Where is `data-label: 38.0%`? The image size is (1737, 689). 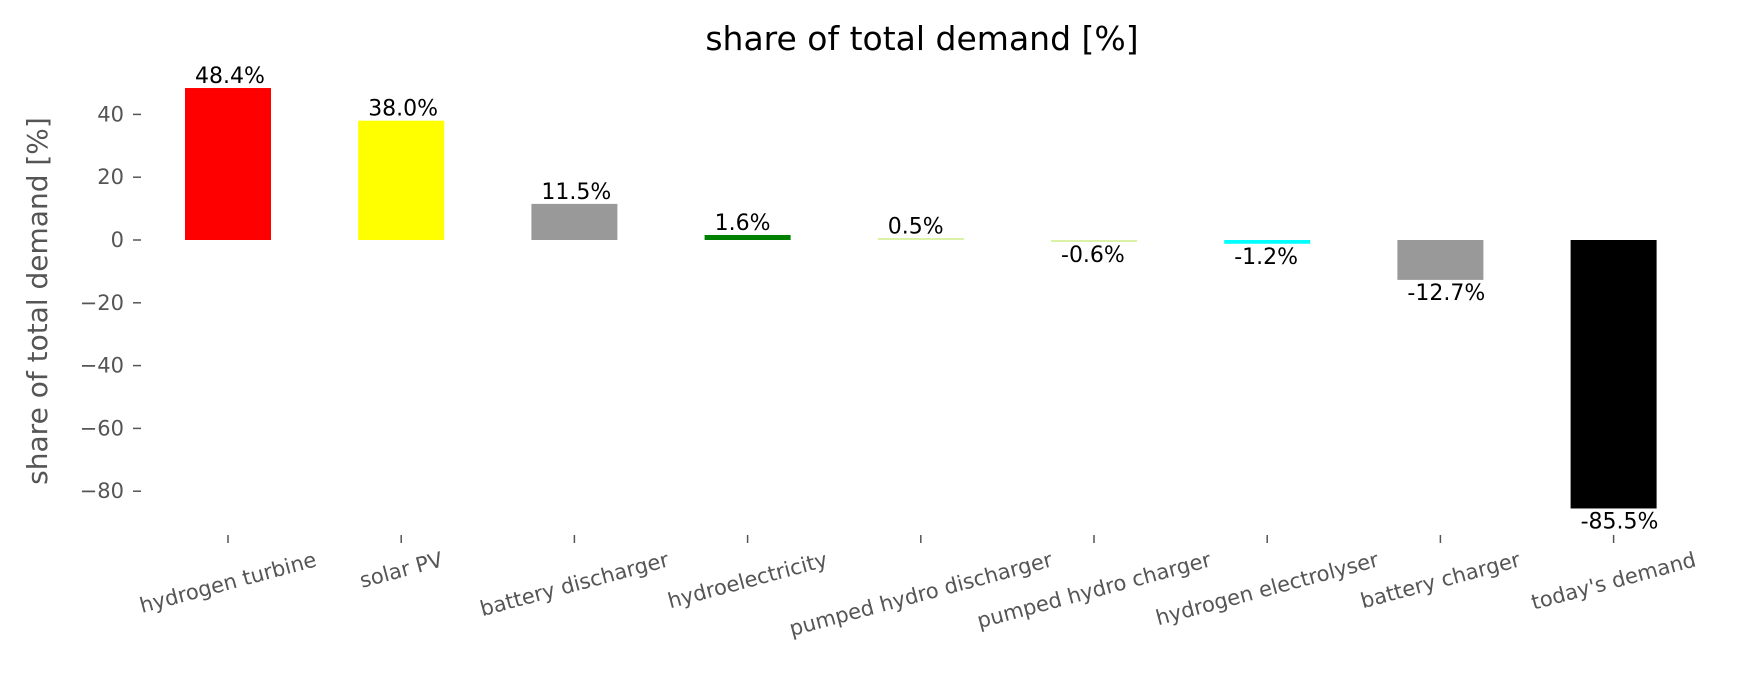
data-label: 38.0% is located at coordinates (403, 109).